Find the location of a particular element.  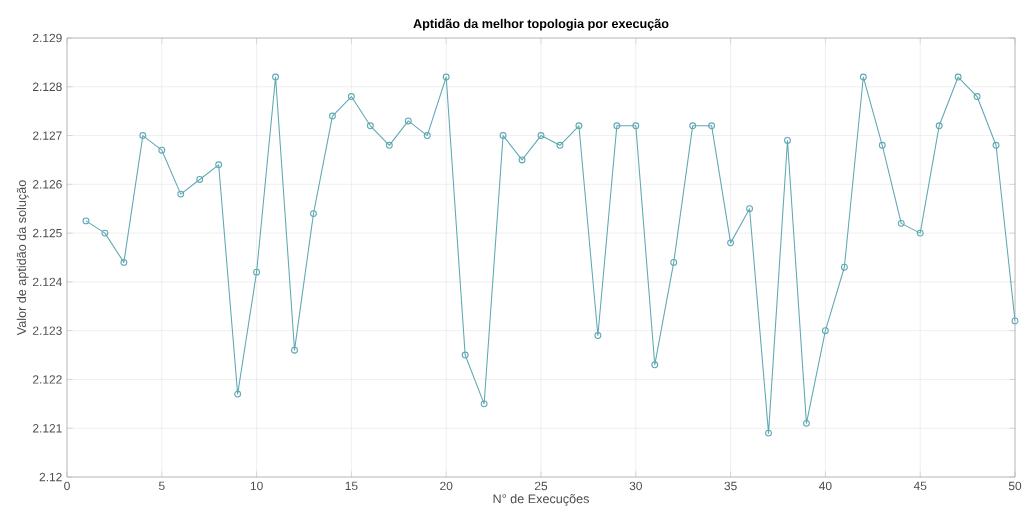

x-tick-label: 50 is located at coordinates (1015, 486).